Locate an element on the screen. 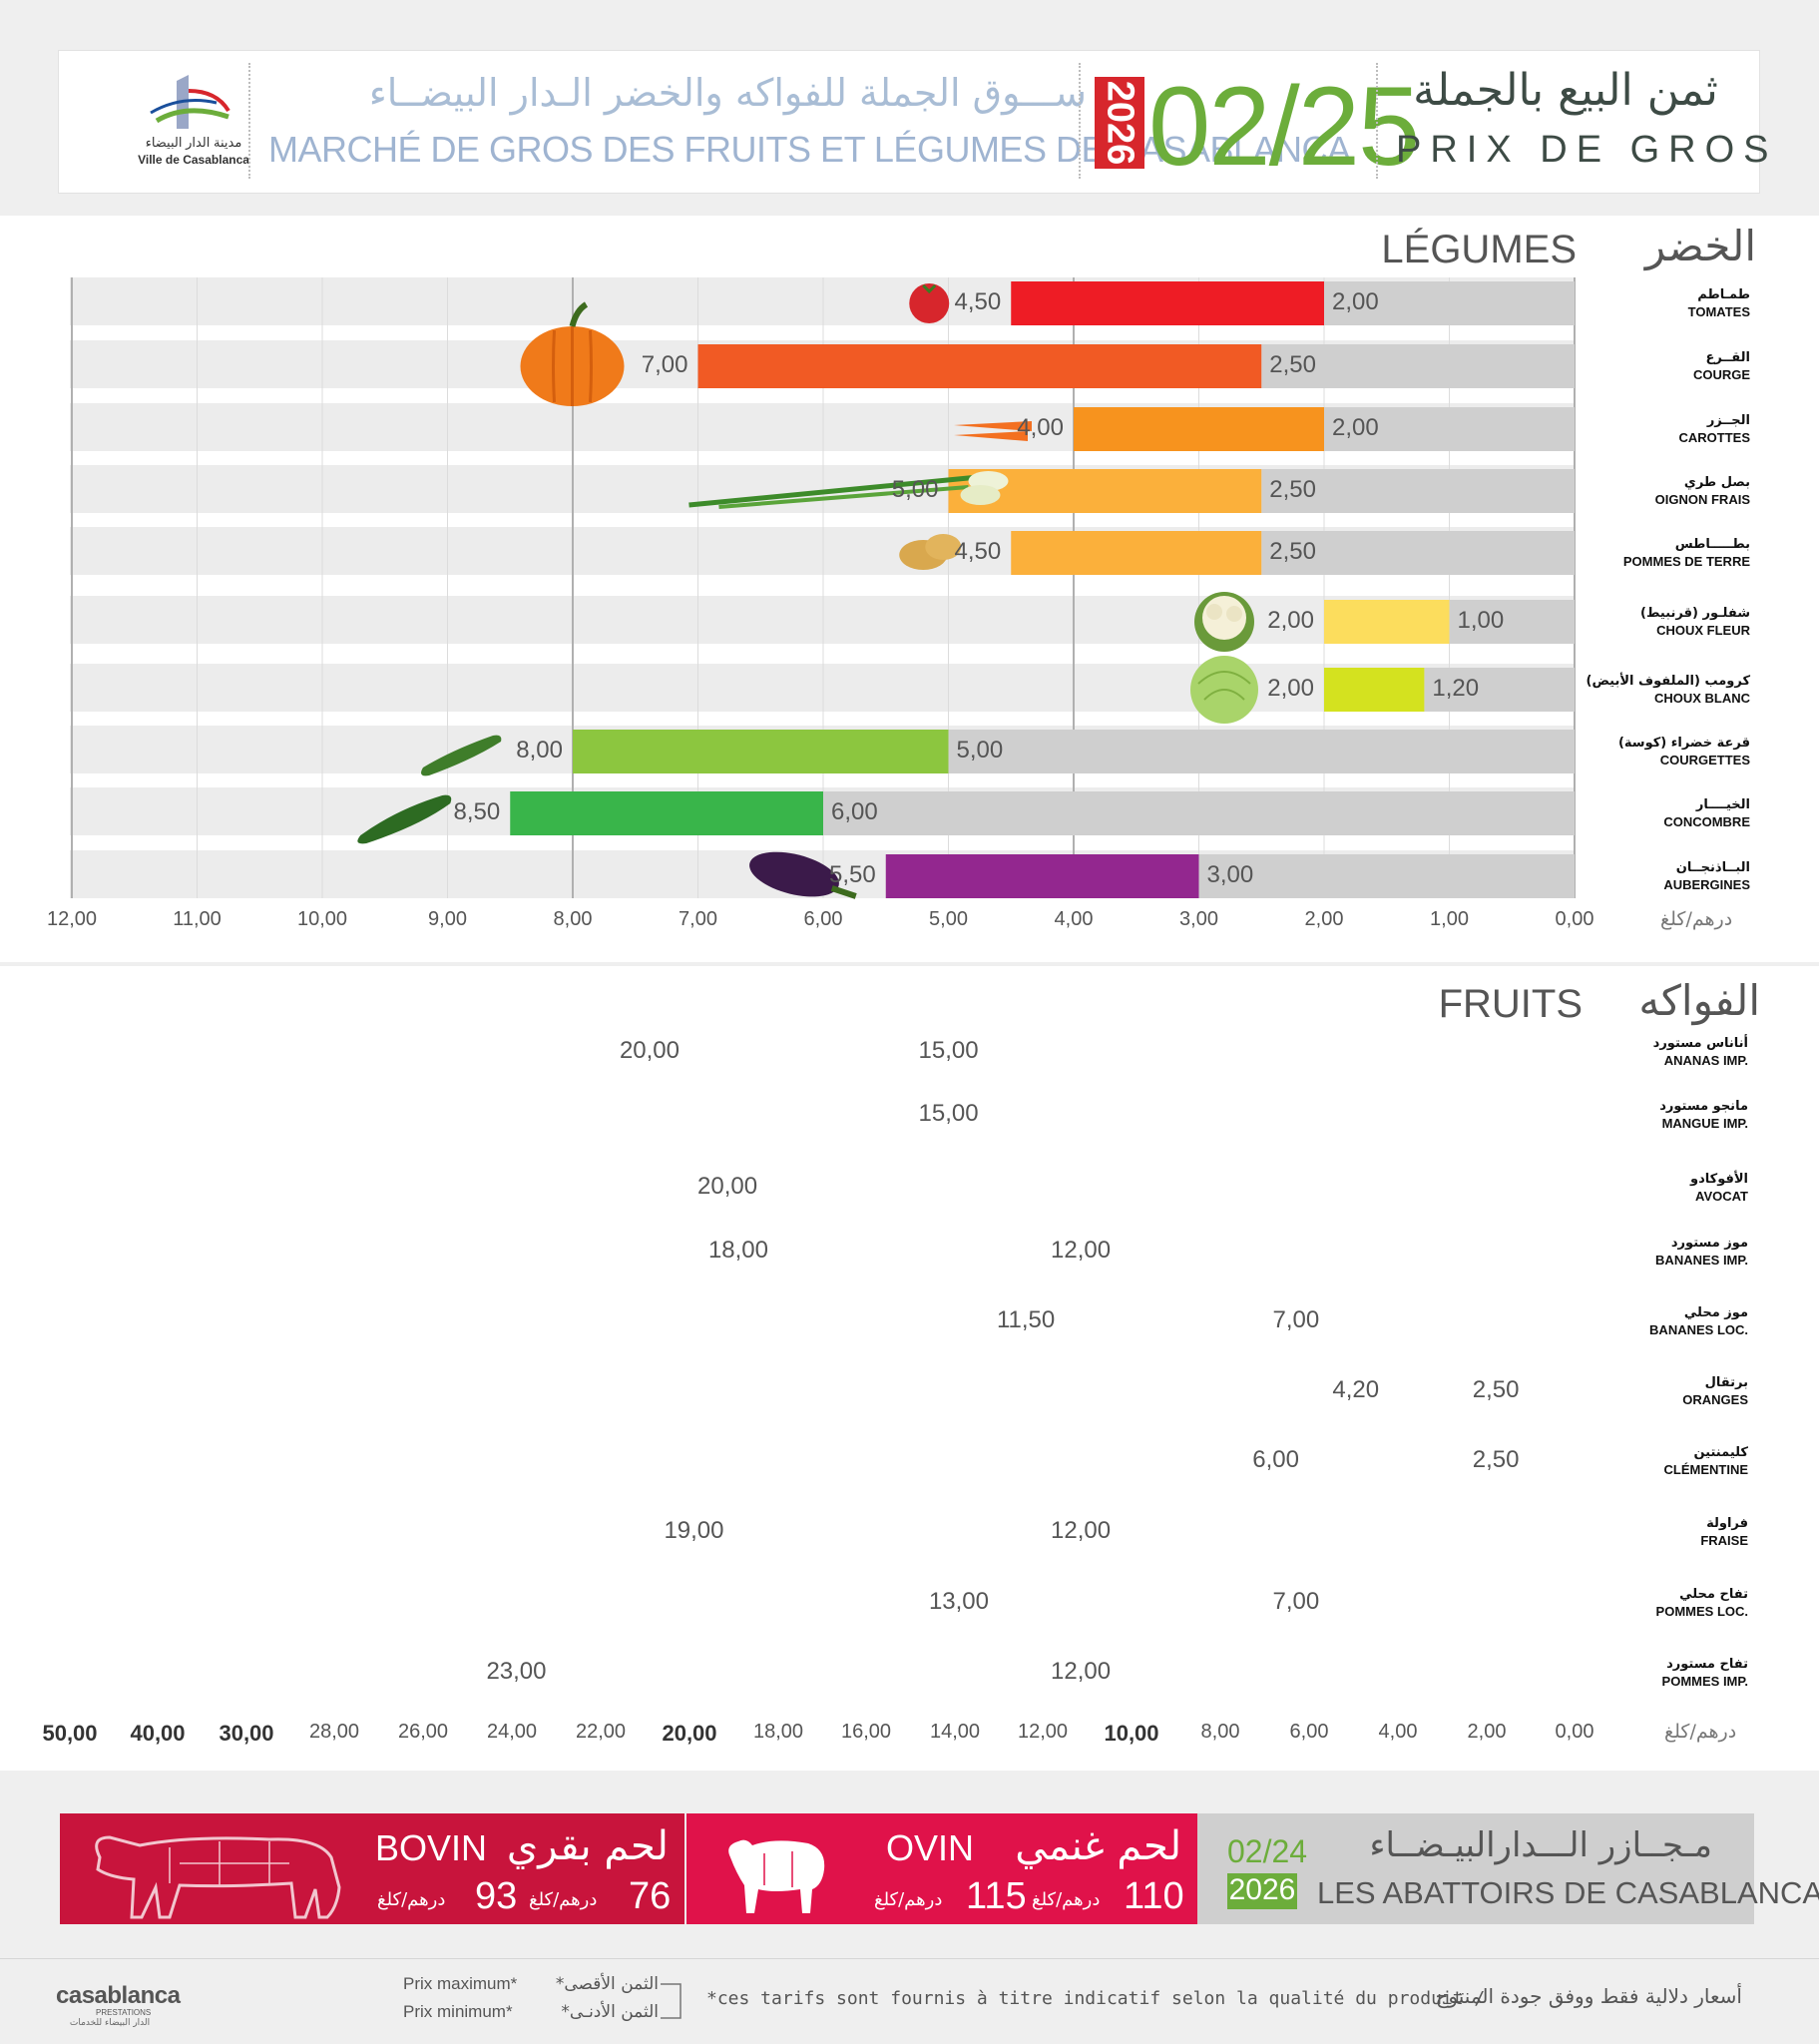 The image size is (1819, 2044). veg-tick-label: 7,00 is located at coordinates (698, 919).